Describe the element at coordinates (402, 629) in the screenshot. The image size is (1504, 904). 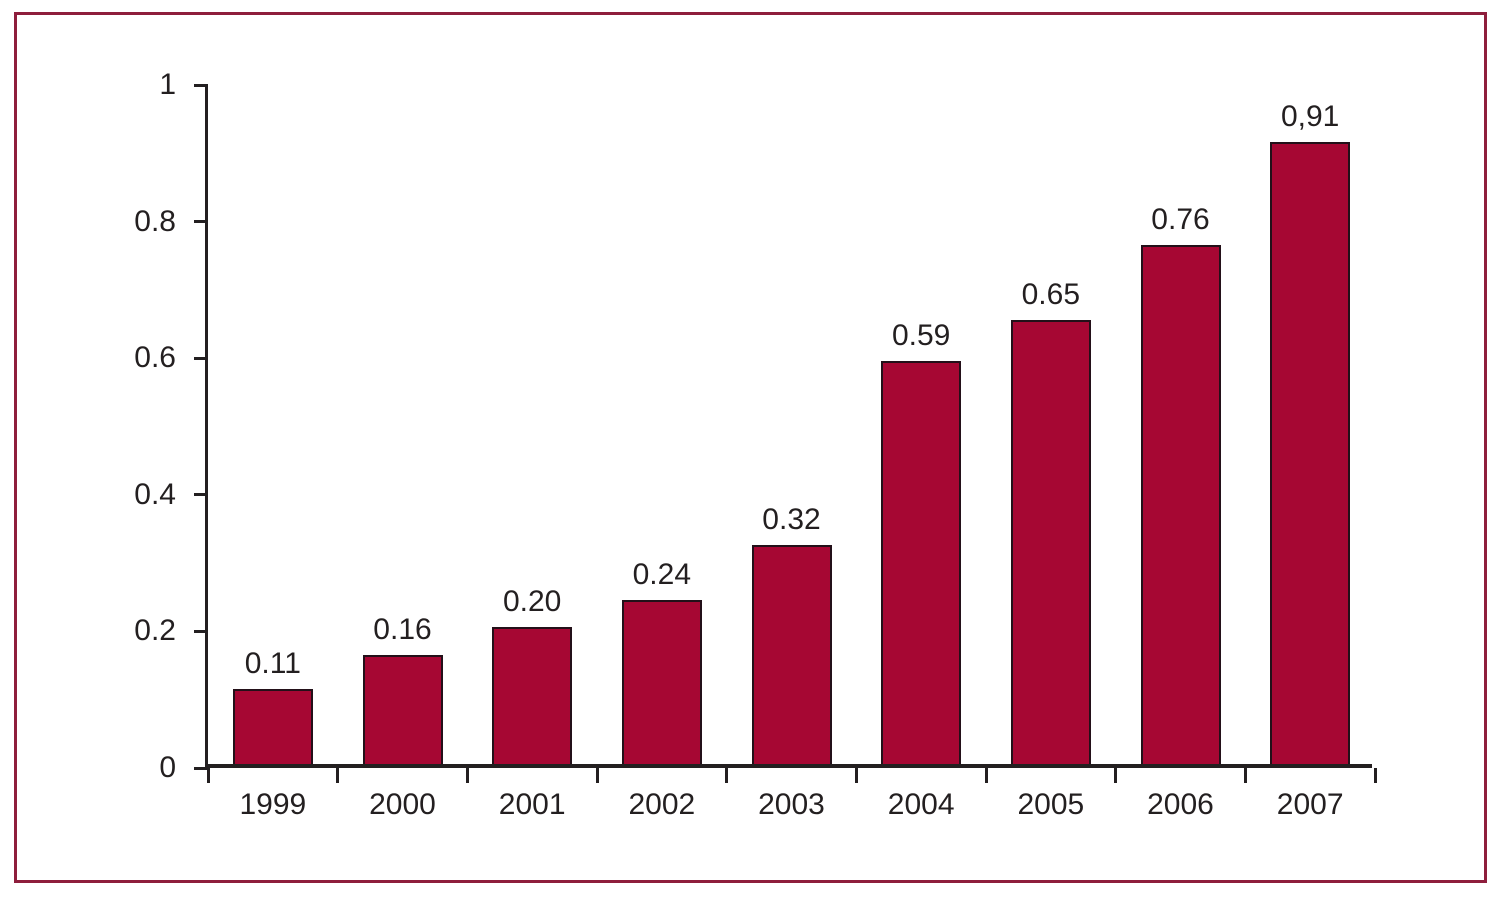
I see `bar-value-label: 0.16` at that location.